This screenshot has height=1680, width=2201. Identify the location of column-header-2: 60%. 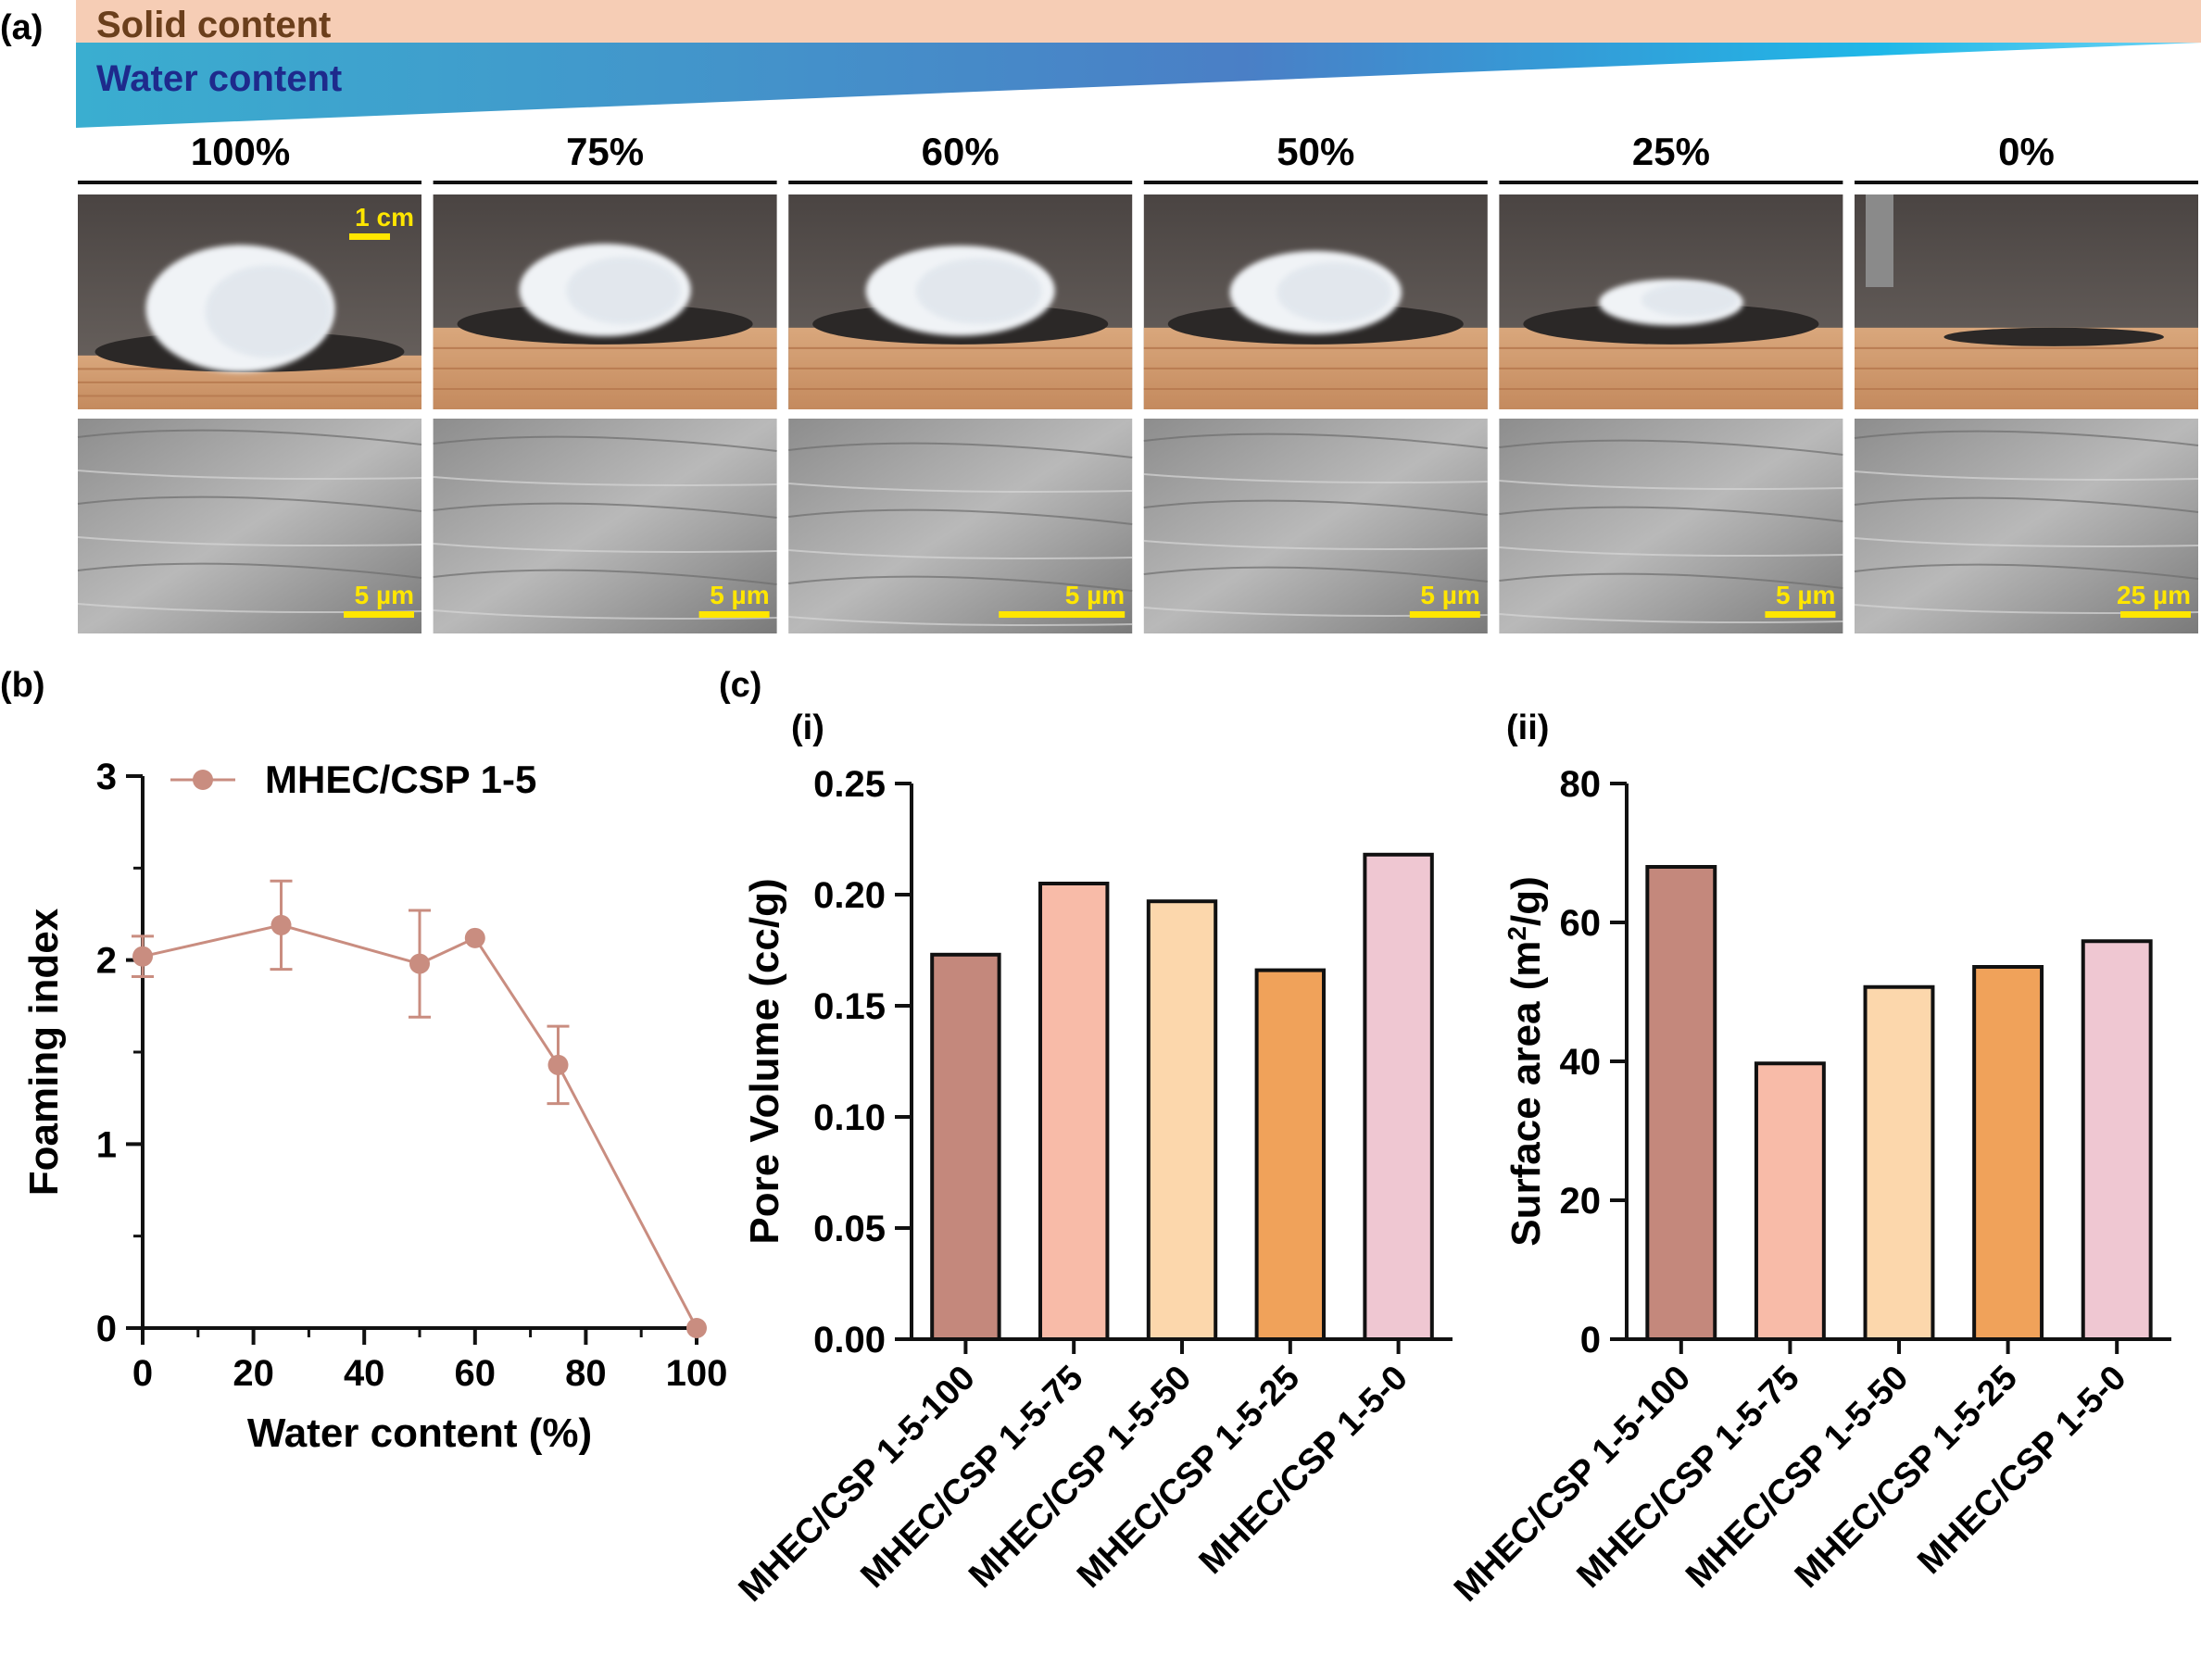
(961, 151).